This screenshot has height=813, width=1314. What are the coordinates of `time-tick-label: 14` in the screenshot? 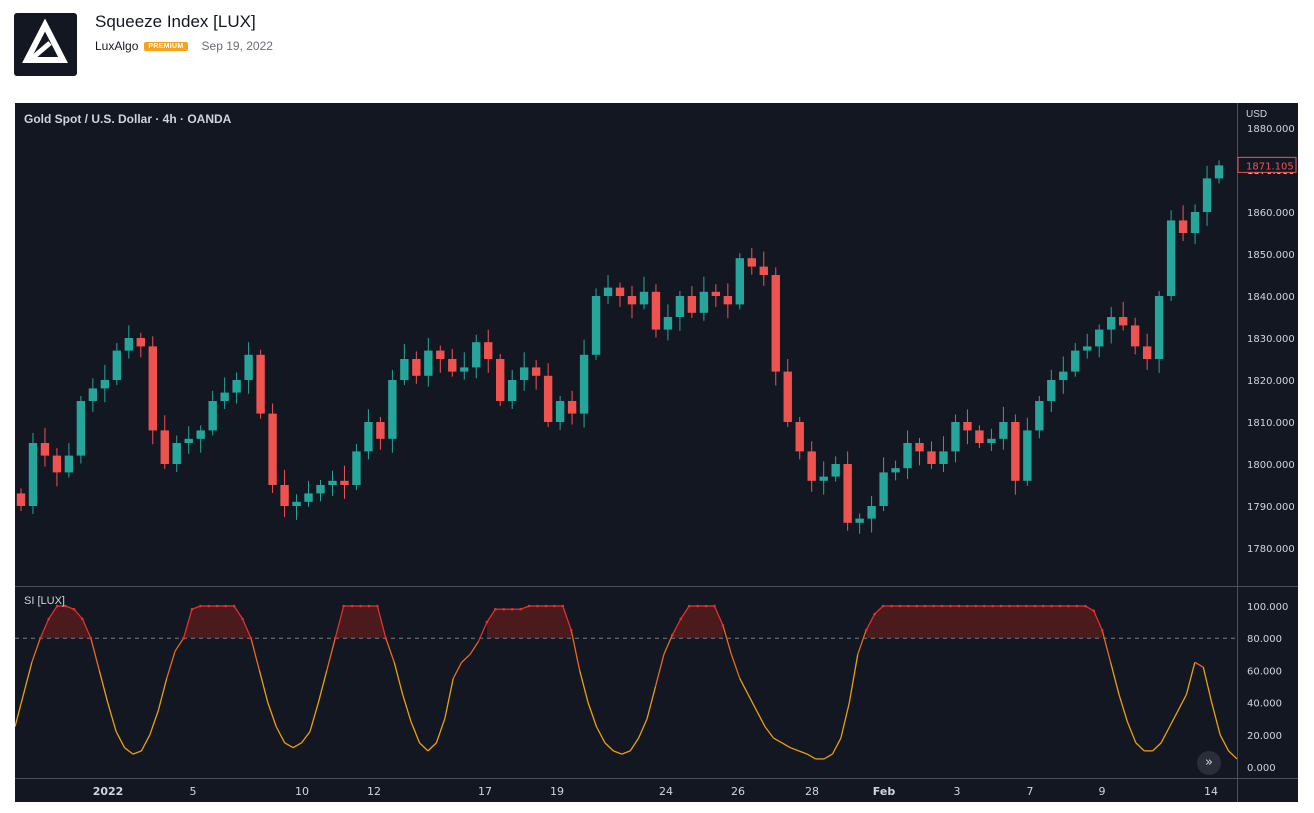 It's located at (1211, 791).